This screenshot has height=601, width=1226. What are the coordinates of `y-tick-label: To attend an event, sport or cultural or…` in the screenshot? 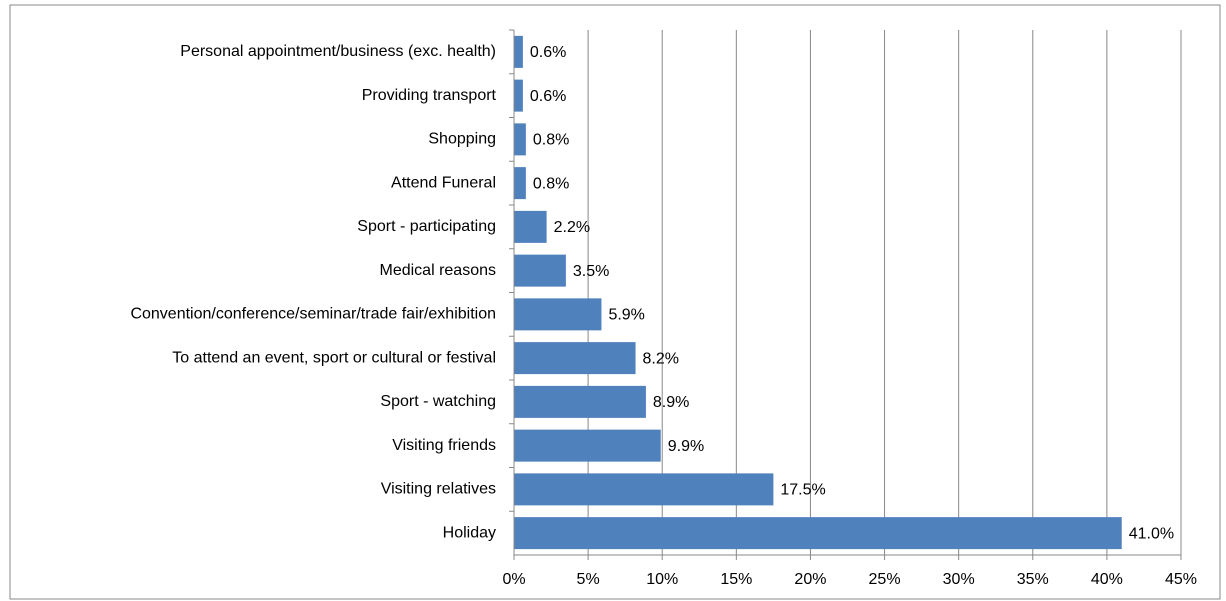 It's located at (334, 357).